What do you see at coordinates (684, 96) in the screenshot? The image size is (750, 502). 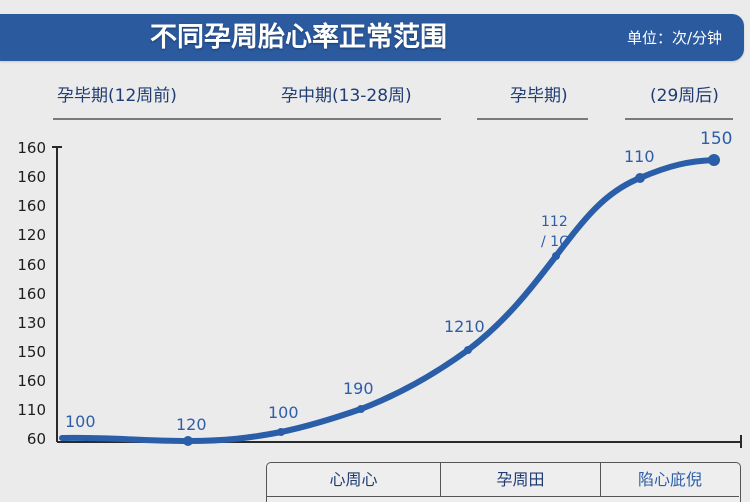 I see `period-label-after-29: (29周后)` at bounding box center [684, 96].